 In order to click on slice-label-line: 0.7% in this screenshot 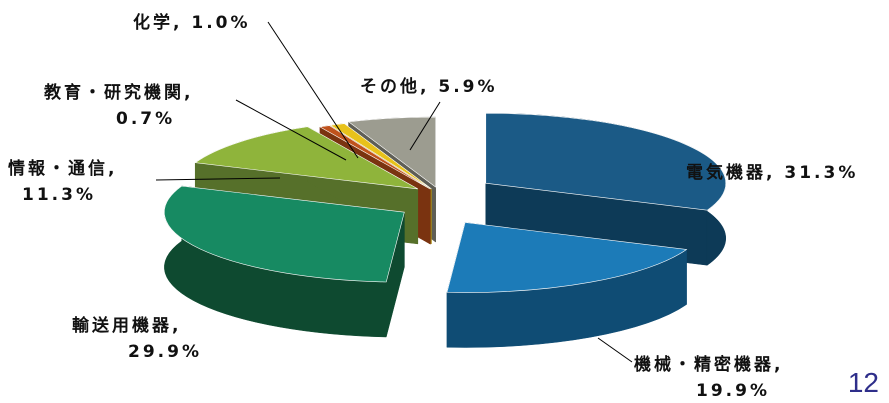, I will do `click(145, 119)`.